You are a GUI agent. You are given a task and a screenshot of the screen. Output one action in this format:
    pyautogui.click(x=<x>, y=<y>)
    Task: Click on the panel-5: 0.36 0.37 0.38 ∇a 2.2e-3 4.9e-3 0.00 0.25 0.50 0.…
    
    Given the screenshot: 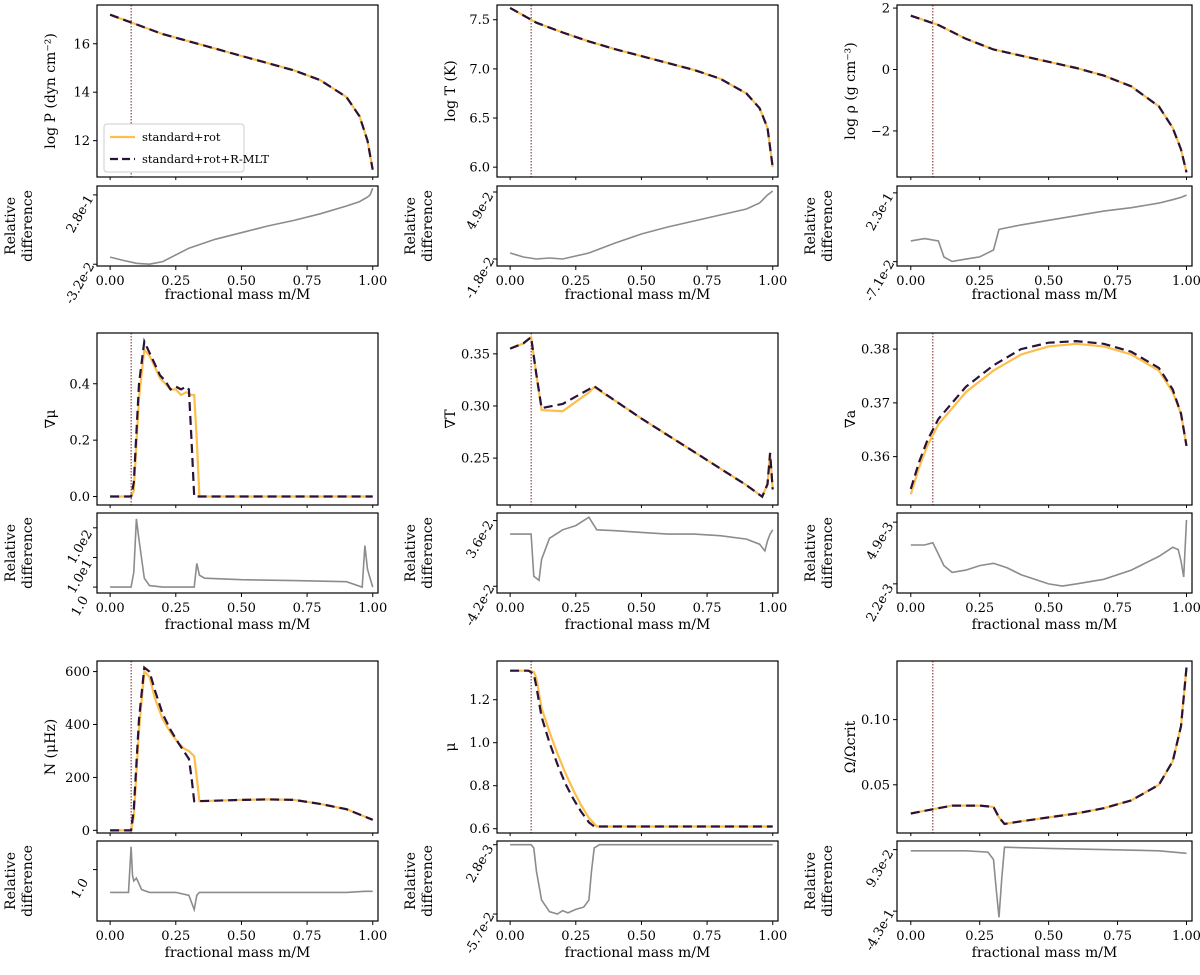 What is the action you would take?
    pyautogui.click(x=1001, y=482)
    